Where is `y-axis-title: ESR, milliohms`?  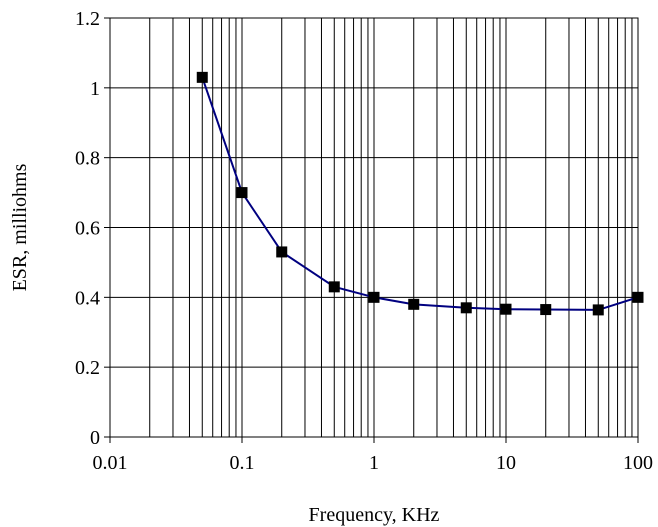
y-axis-title: ESR, milliohms is located at coordinates (20, 227).